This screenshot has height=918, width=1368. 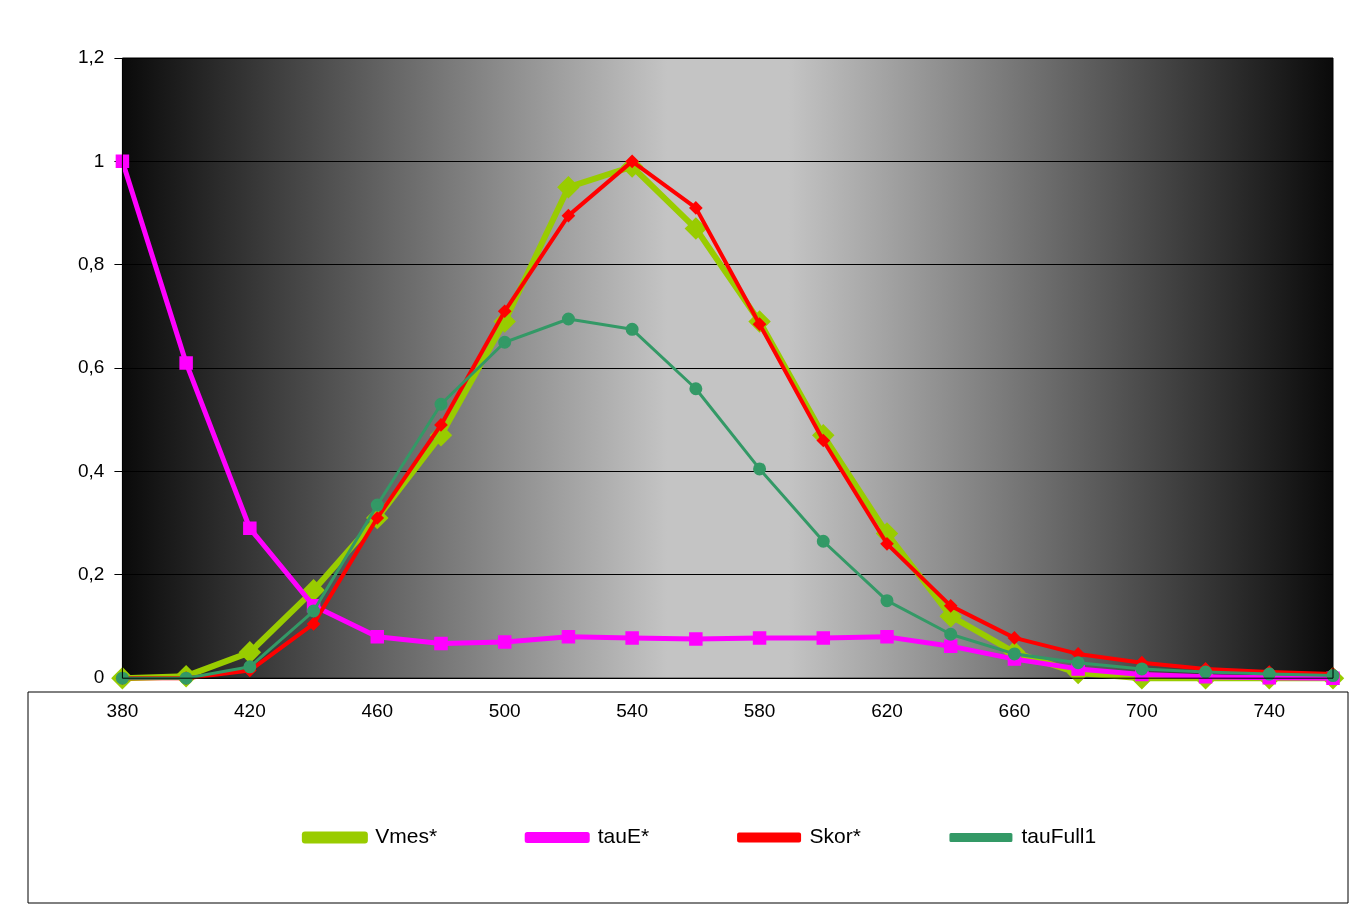 What do you see at coordinates (91, 263) in the screenshot?
I see `y-tick-label: 0,8` at bounding box center [91, 263].